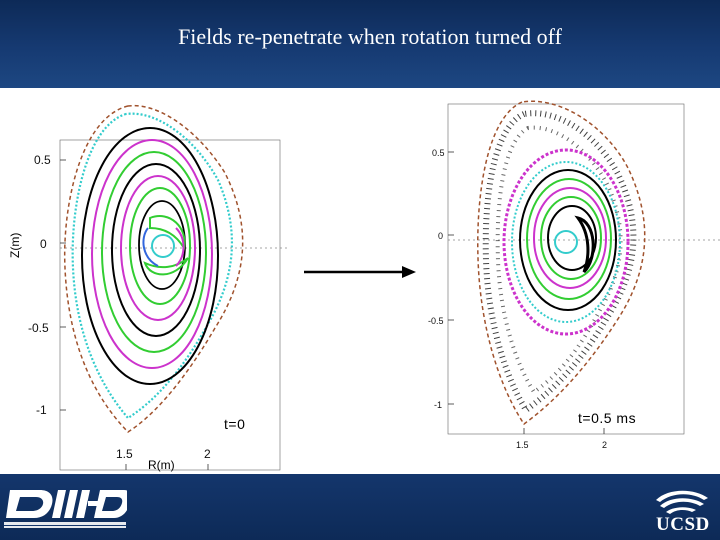 The width and height of the screenshot is (720, 540). Describe the element at coordinates (522, 445) in the screenshot. I see `right-x-tick-1.5: 1.5` at that location.